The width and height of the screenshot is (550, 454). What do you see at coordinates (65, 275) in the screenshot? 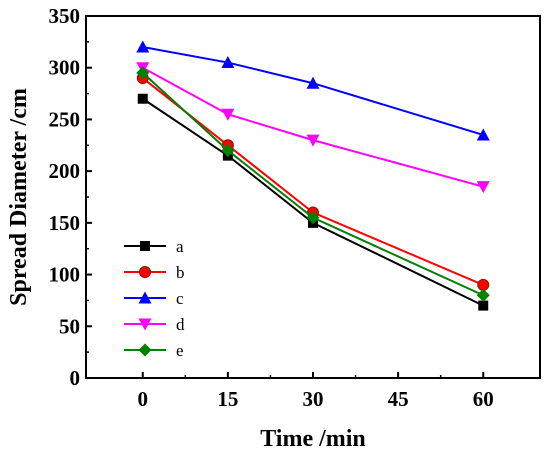
I see `y-tick-label: 100` at bounding box center [65, 275].